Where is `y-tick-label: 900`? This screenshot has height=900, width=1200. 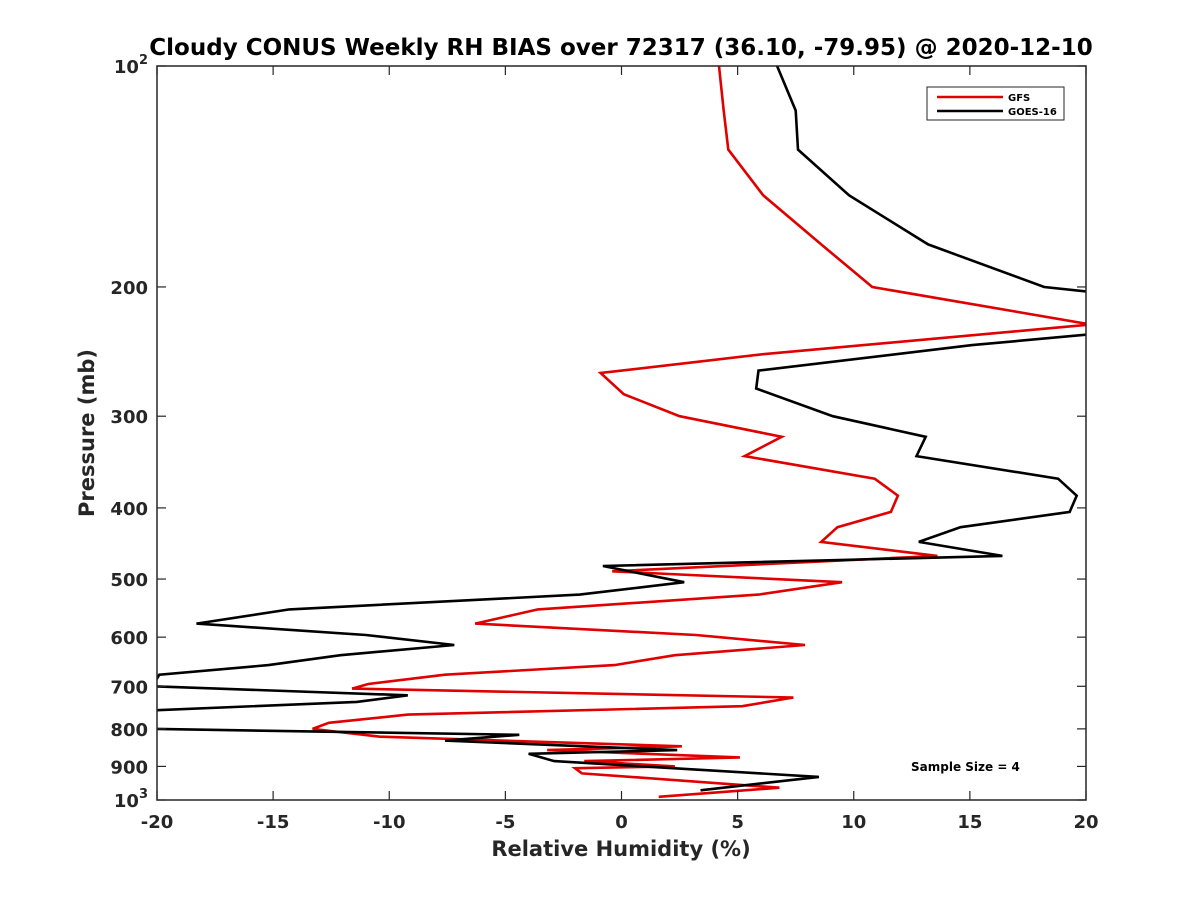
y-tick-label: 900 is located at coordinates (129, 767).